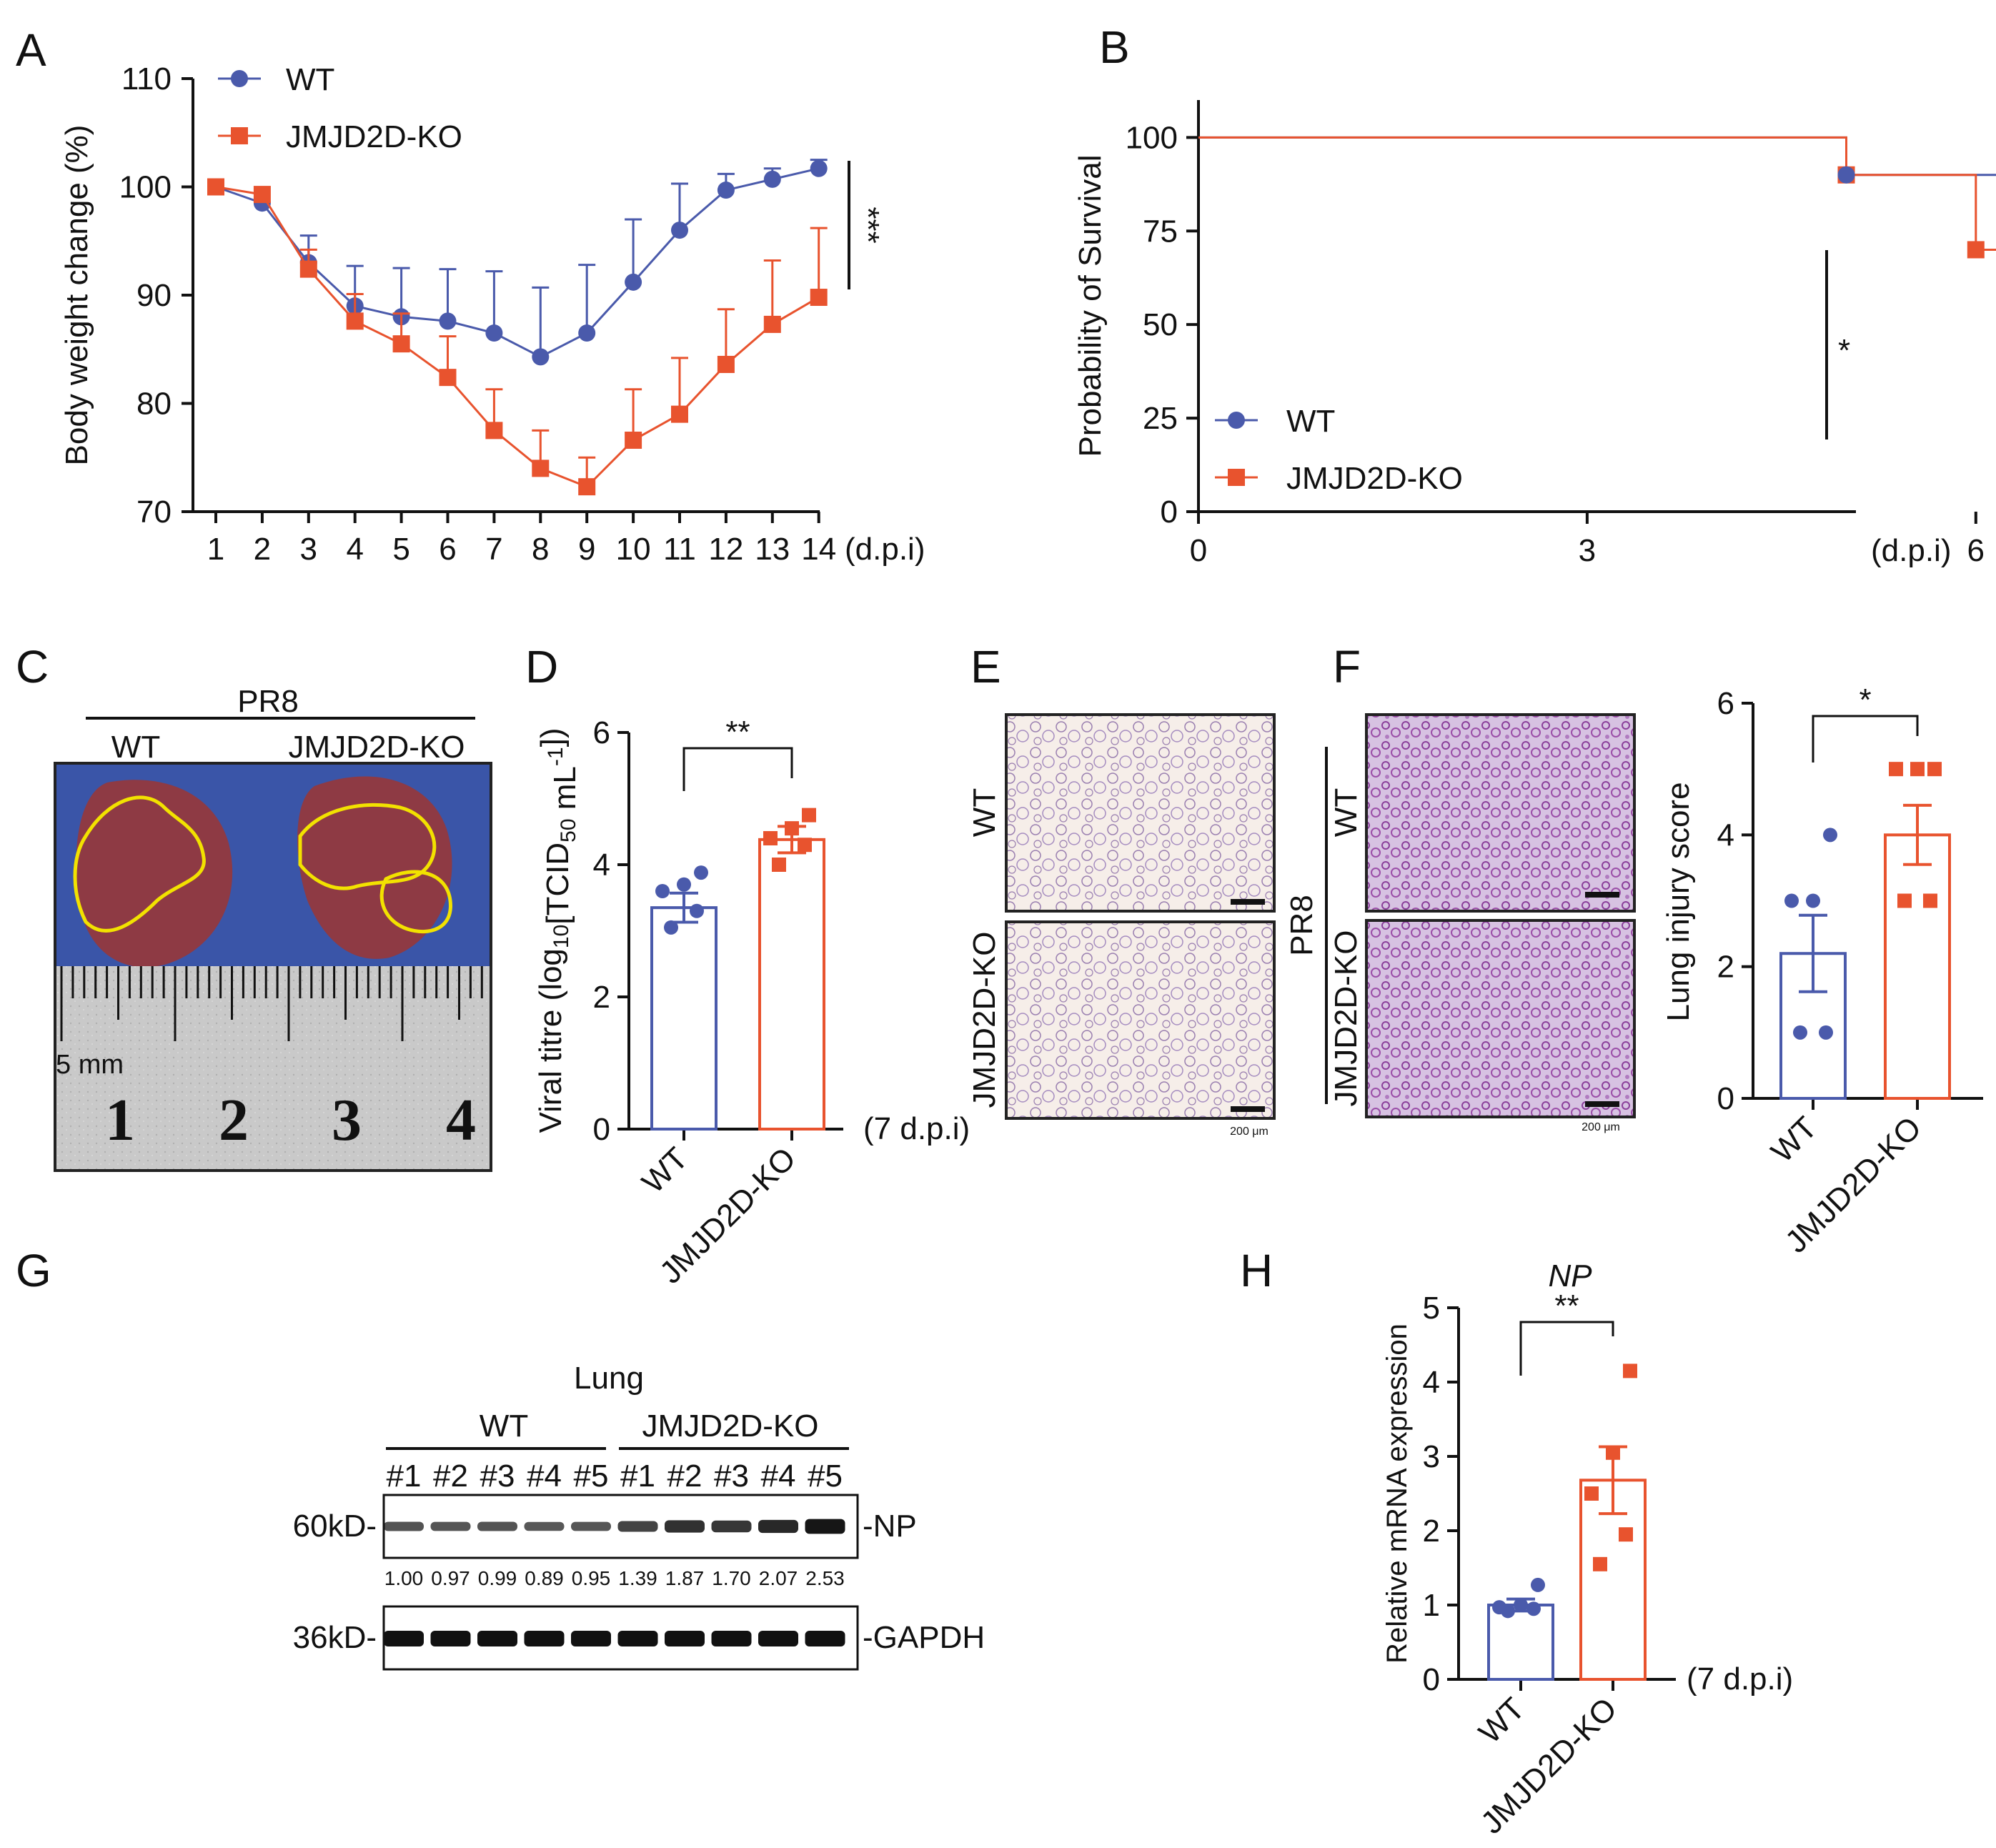 The height and width of the screenshot is (1848, 1996). What do you see at coordinates (737, 733) in the screenshot?
I see `significance-mark: **` at bounding box center [737, 733].